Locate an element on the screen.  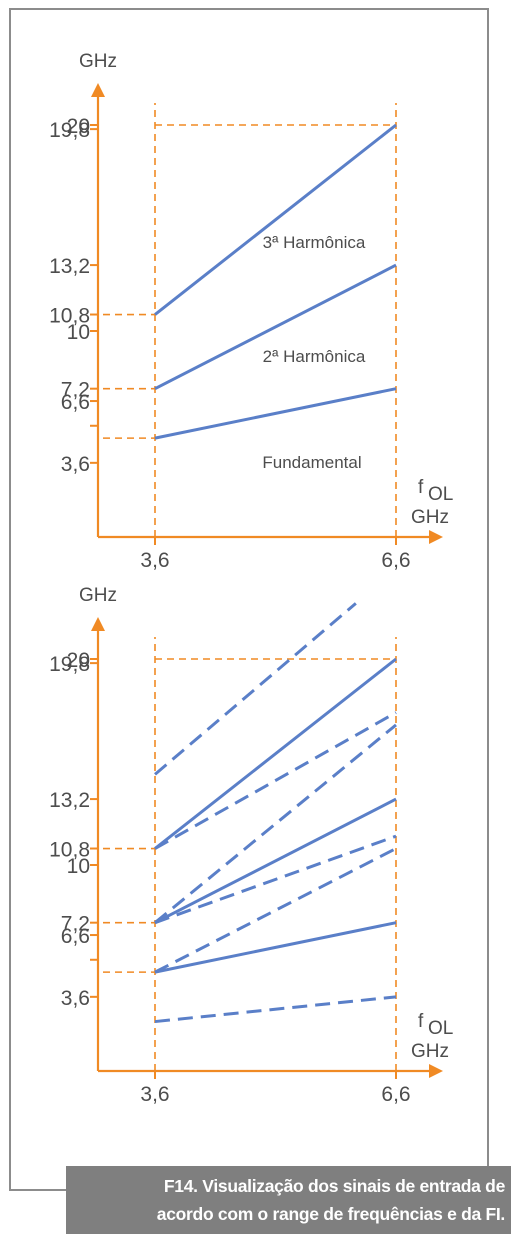
chart2-y-axis-title: GHz is located at coordinates (98, 595).